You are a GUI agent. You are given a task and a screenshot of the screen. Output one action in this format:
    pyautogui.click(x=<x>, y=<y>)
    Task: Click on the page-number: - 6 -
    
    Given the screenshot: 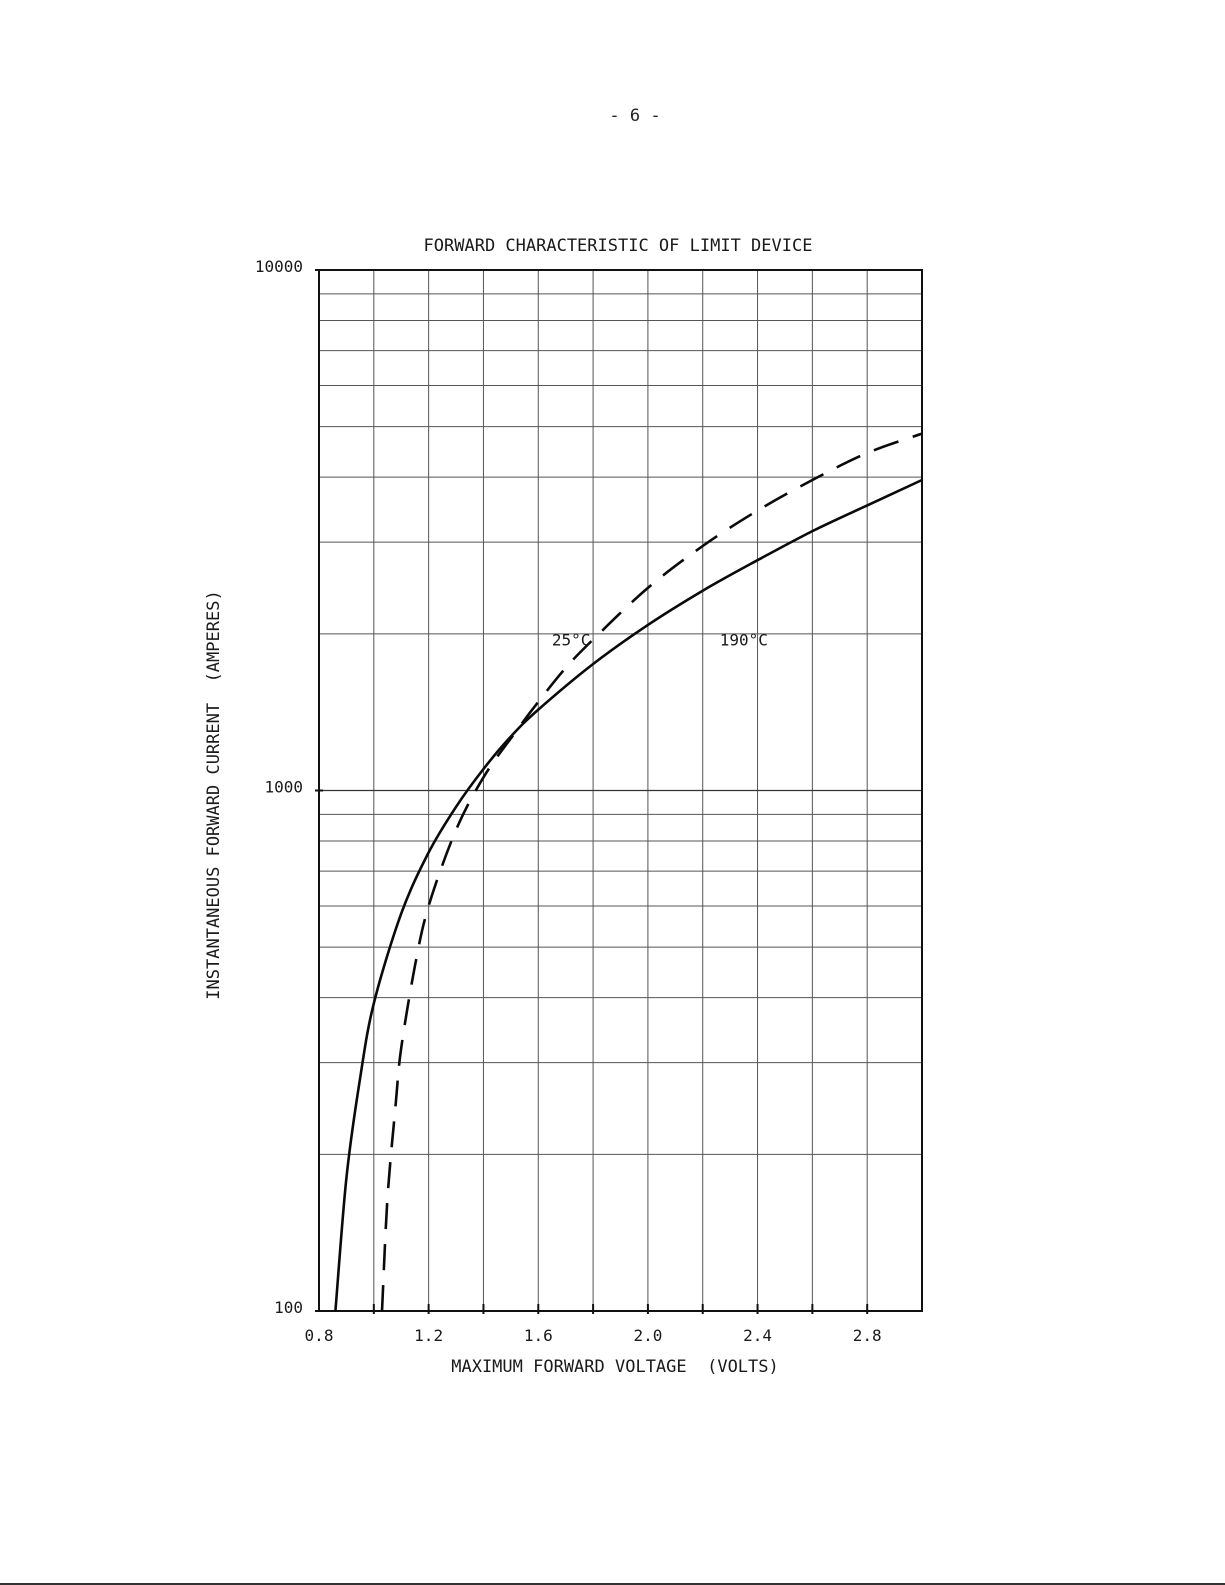 What is the action you would take?
    pyautogui.click(x=635, y=116)
    